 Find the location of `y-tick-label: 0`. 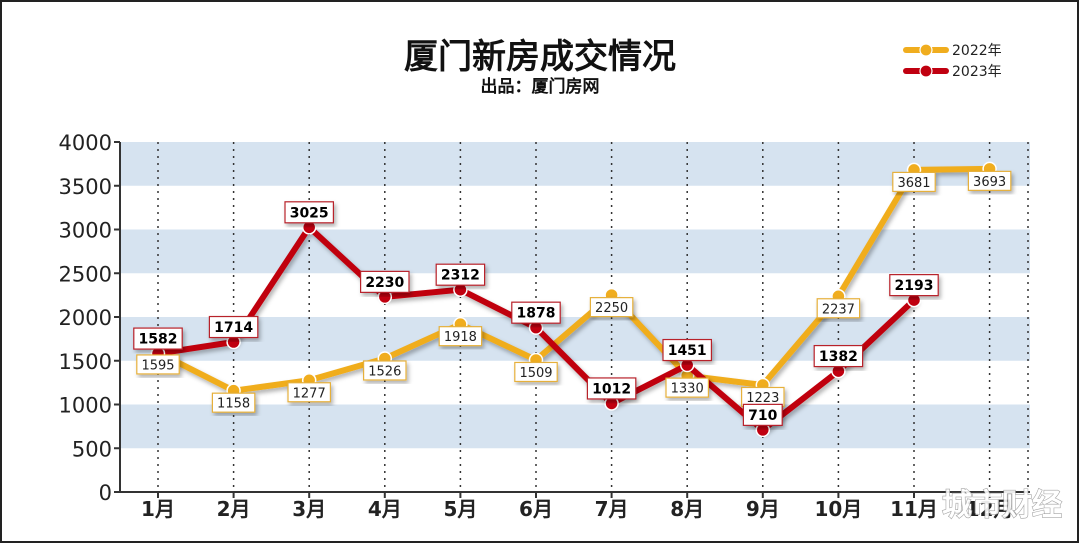

y-tick-label: 0 is located at coordinates (105, 493).